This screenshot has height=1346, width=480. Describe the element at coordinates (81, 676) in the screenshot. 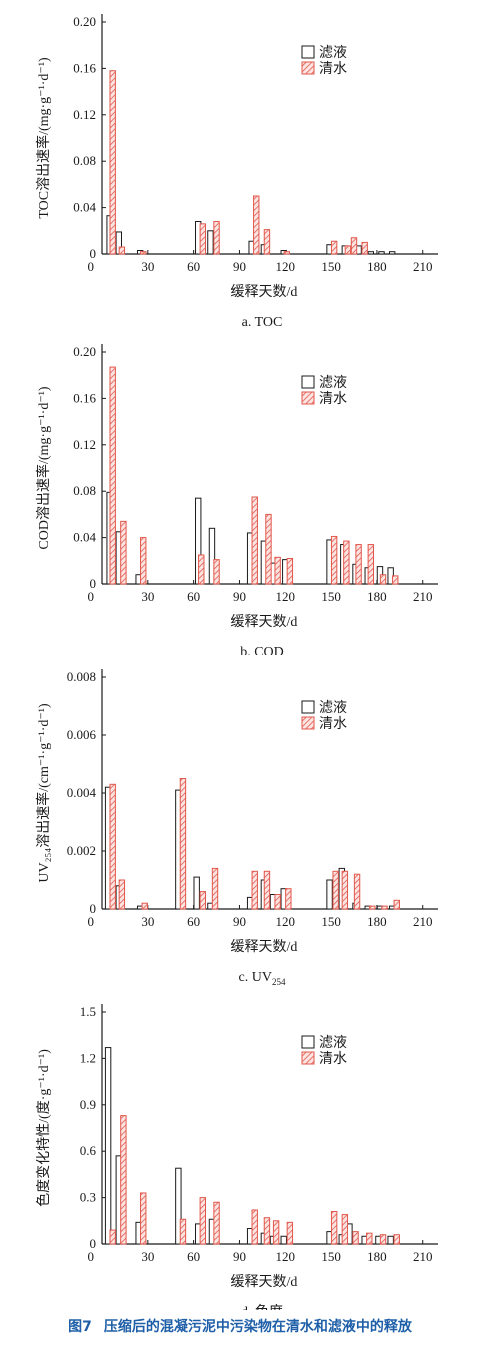

I see `y-tick-label: 0.008` at that location.